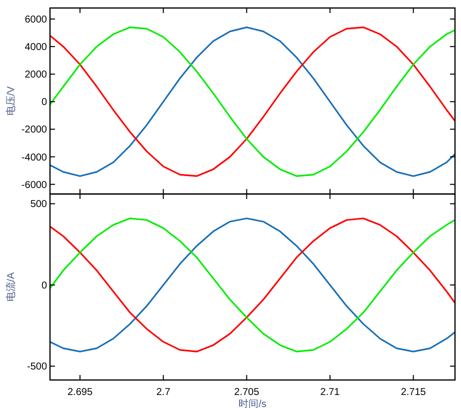 Image resolution: width=461 pixels, height=408 pixels. What do you see at coordinates (80, 392) in the screenshot?
I see `x-tick-label: 2.695` at bounding box center [80, 392].